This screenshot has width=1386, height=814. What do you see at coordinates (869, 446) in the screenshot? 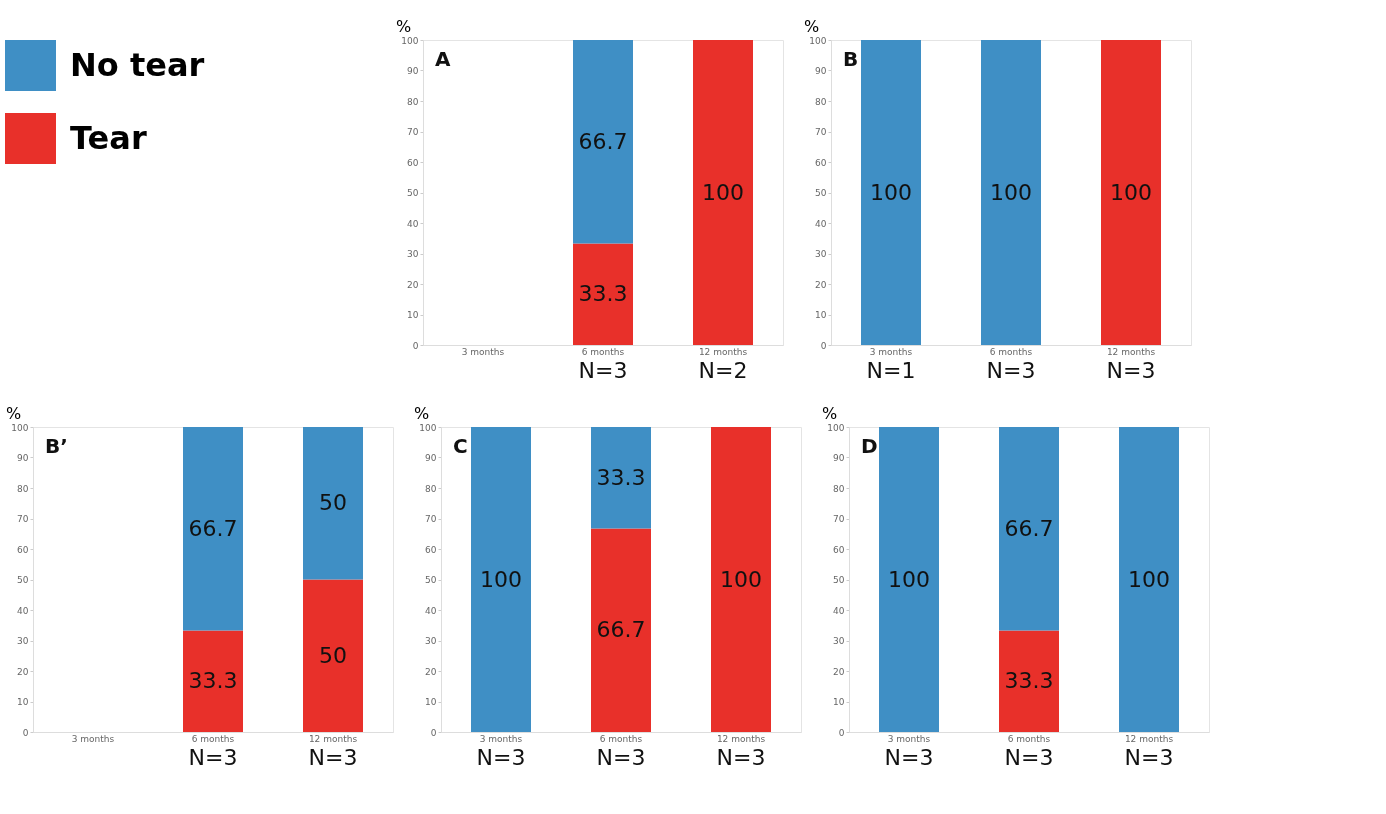
I see `chart-title: D` at bounding box center [869, 446].